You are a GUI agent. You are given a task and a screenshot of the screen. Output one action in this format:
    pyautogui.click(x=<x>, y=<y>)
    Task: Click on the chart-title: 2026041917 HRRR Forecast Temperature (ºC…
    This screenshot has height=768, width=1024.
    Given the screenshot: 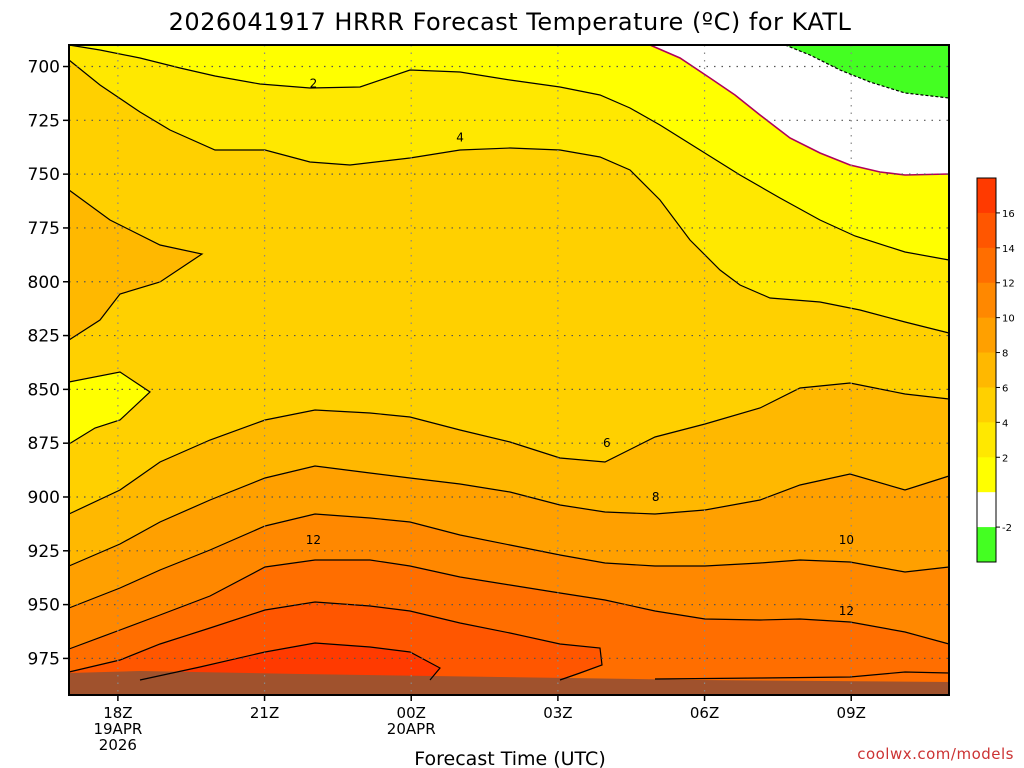 What is the action you would take?
    pyautogui.click(x=510, y=22)
    